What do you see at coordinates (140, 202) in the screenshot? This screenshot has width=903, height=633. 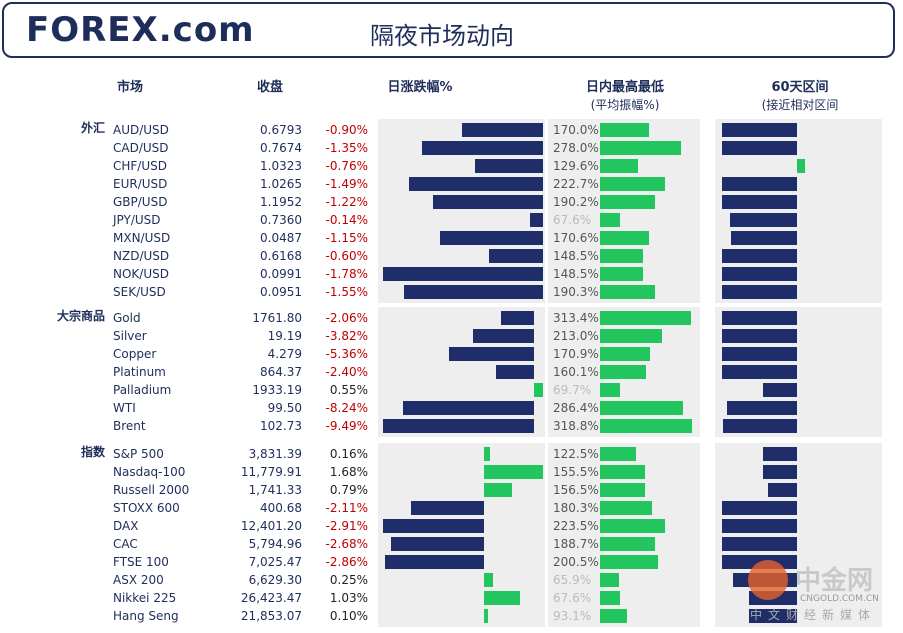 I see `market-name: GBP/USD` at bounding box center [140, 202].